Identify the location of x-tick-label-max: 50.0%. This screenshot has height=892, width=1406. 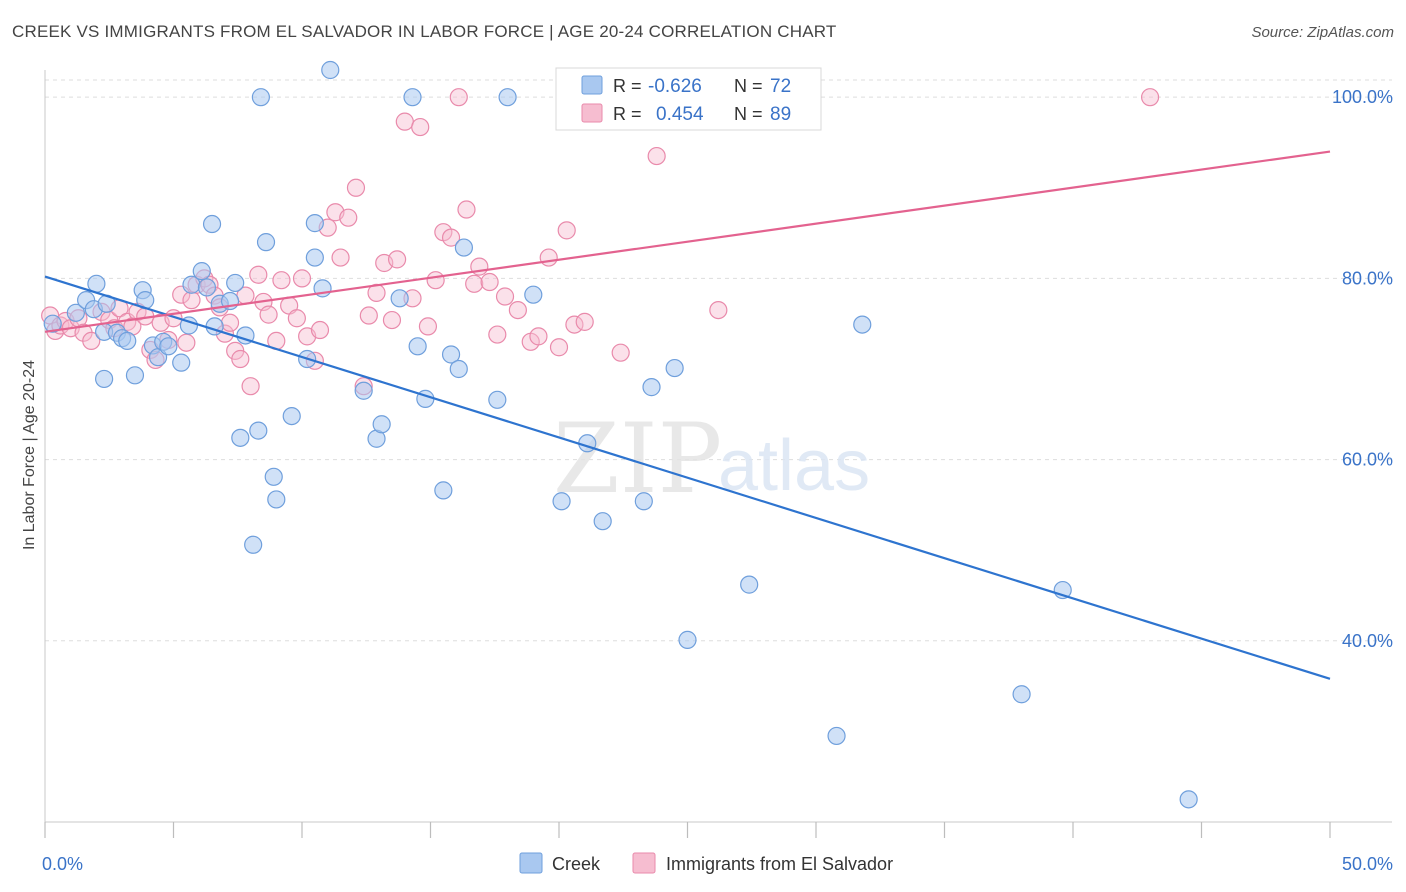
(1367, 864).